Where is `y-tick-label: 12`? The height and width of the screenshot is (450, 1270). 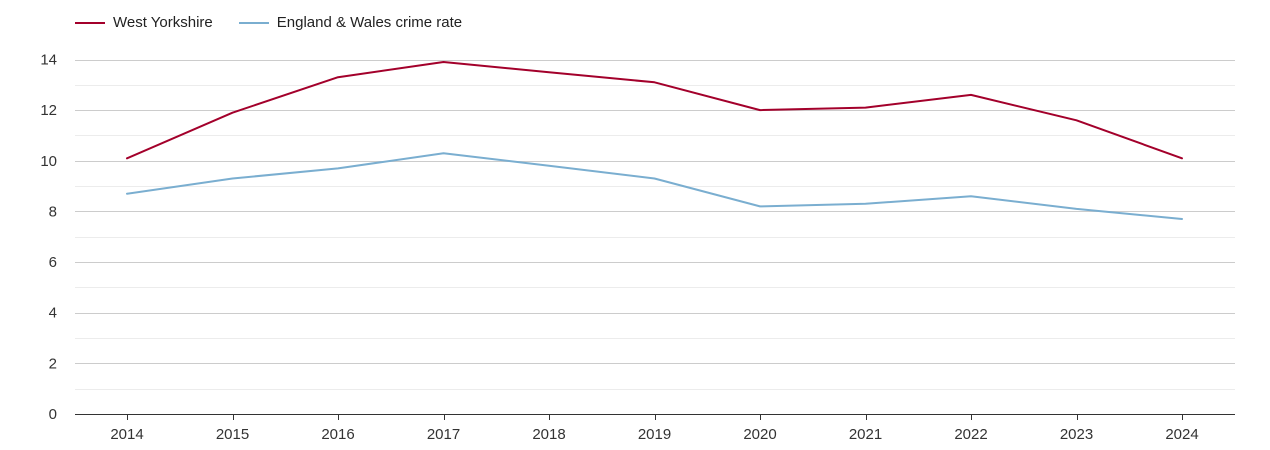 y-tick-label: 12 is located at coordinates (48, 110).